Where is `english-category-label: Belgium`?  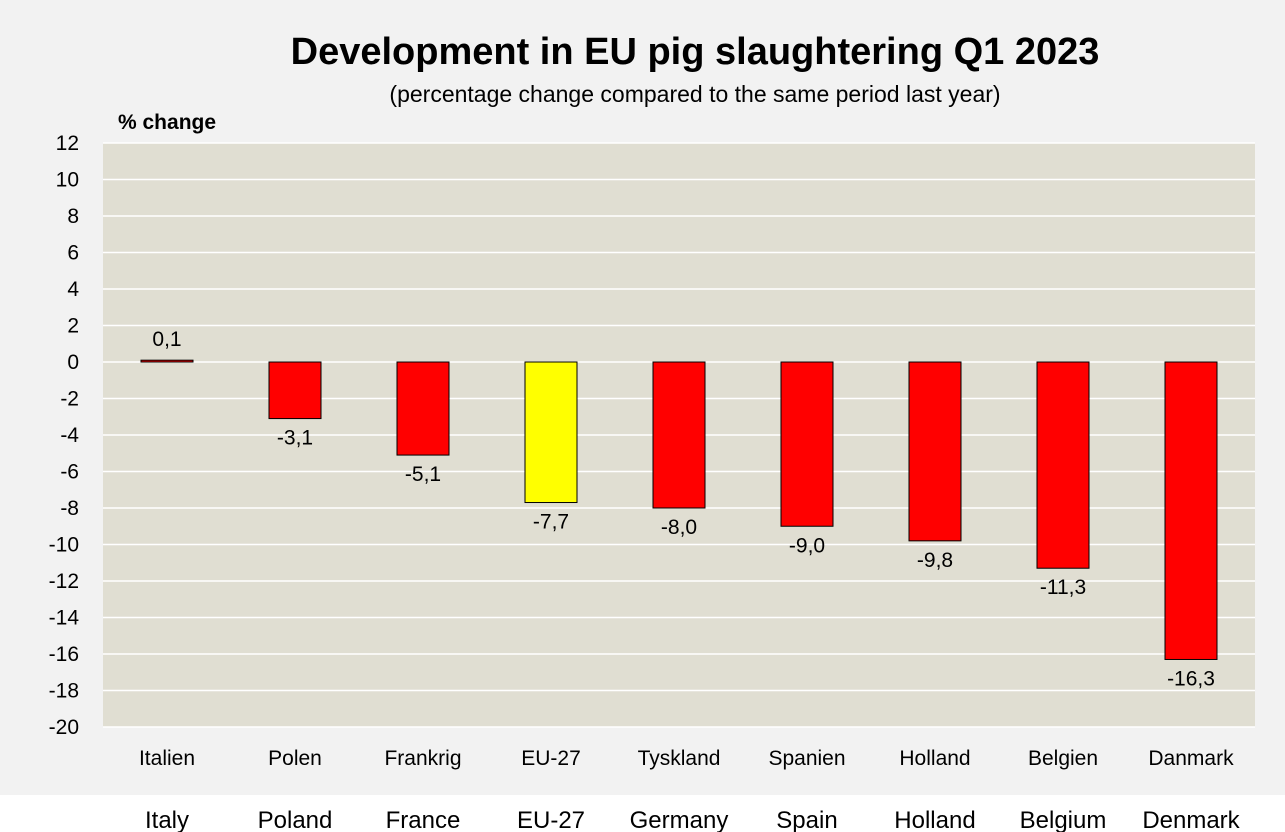
english-category-label: Belgium is located at coordinates (1063, 819).